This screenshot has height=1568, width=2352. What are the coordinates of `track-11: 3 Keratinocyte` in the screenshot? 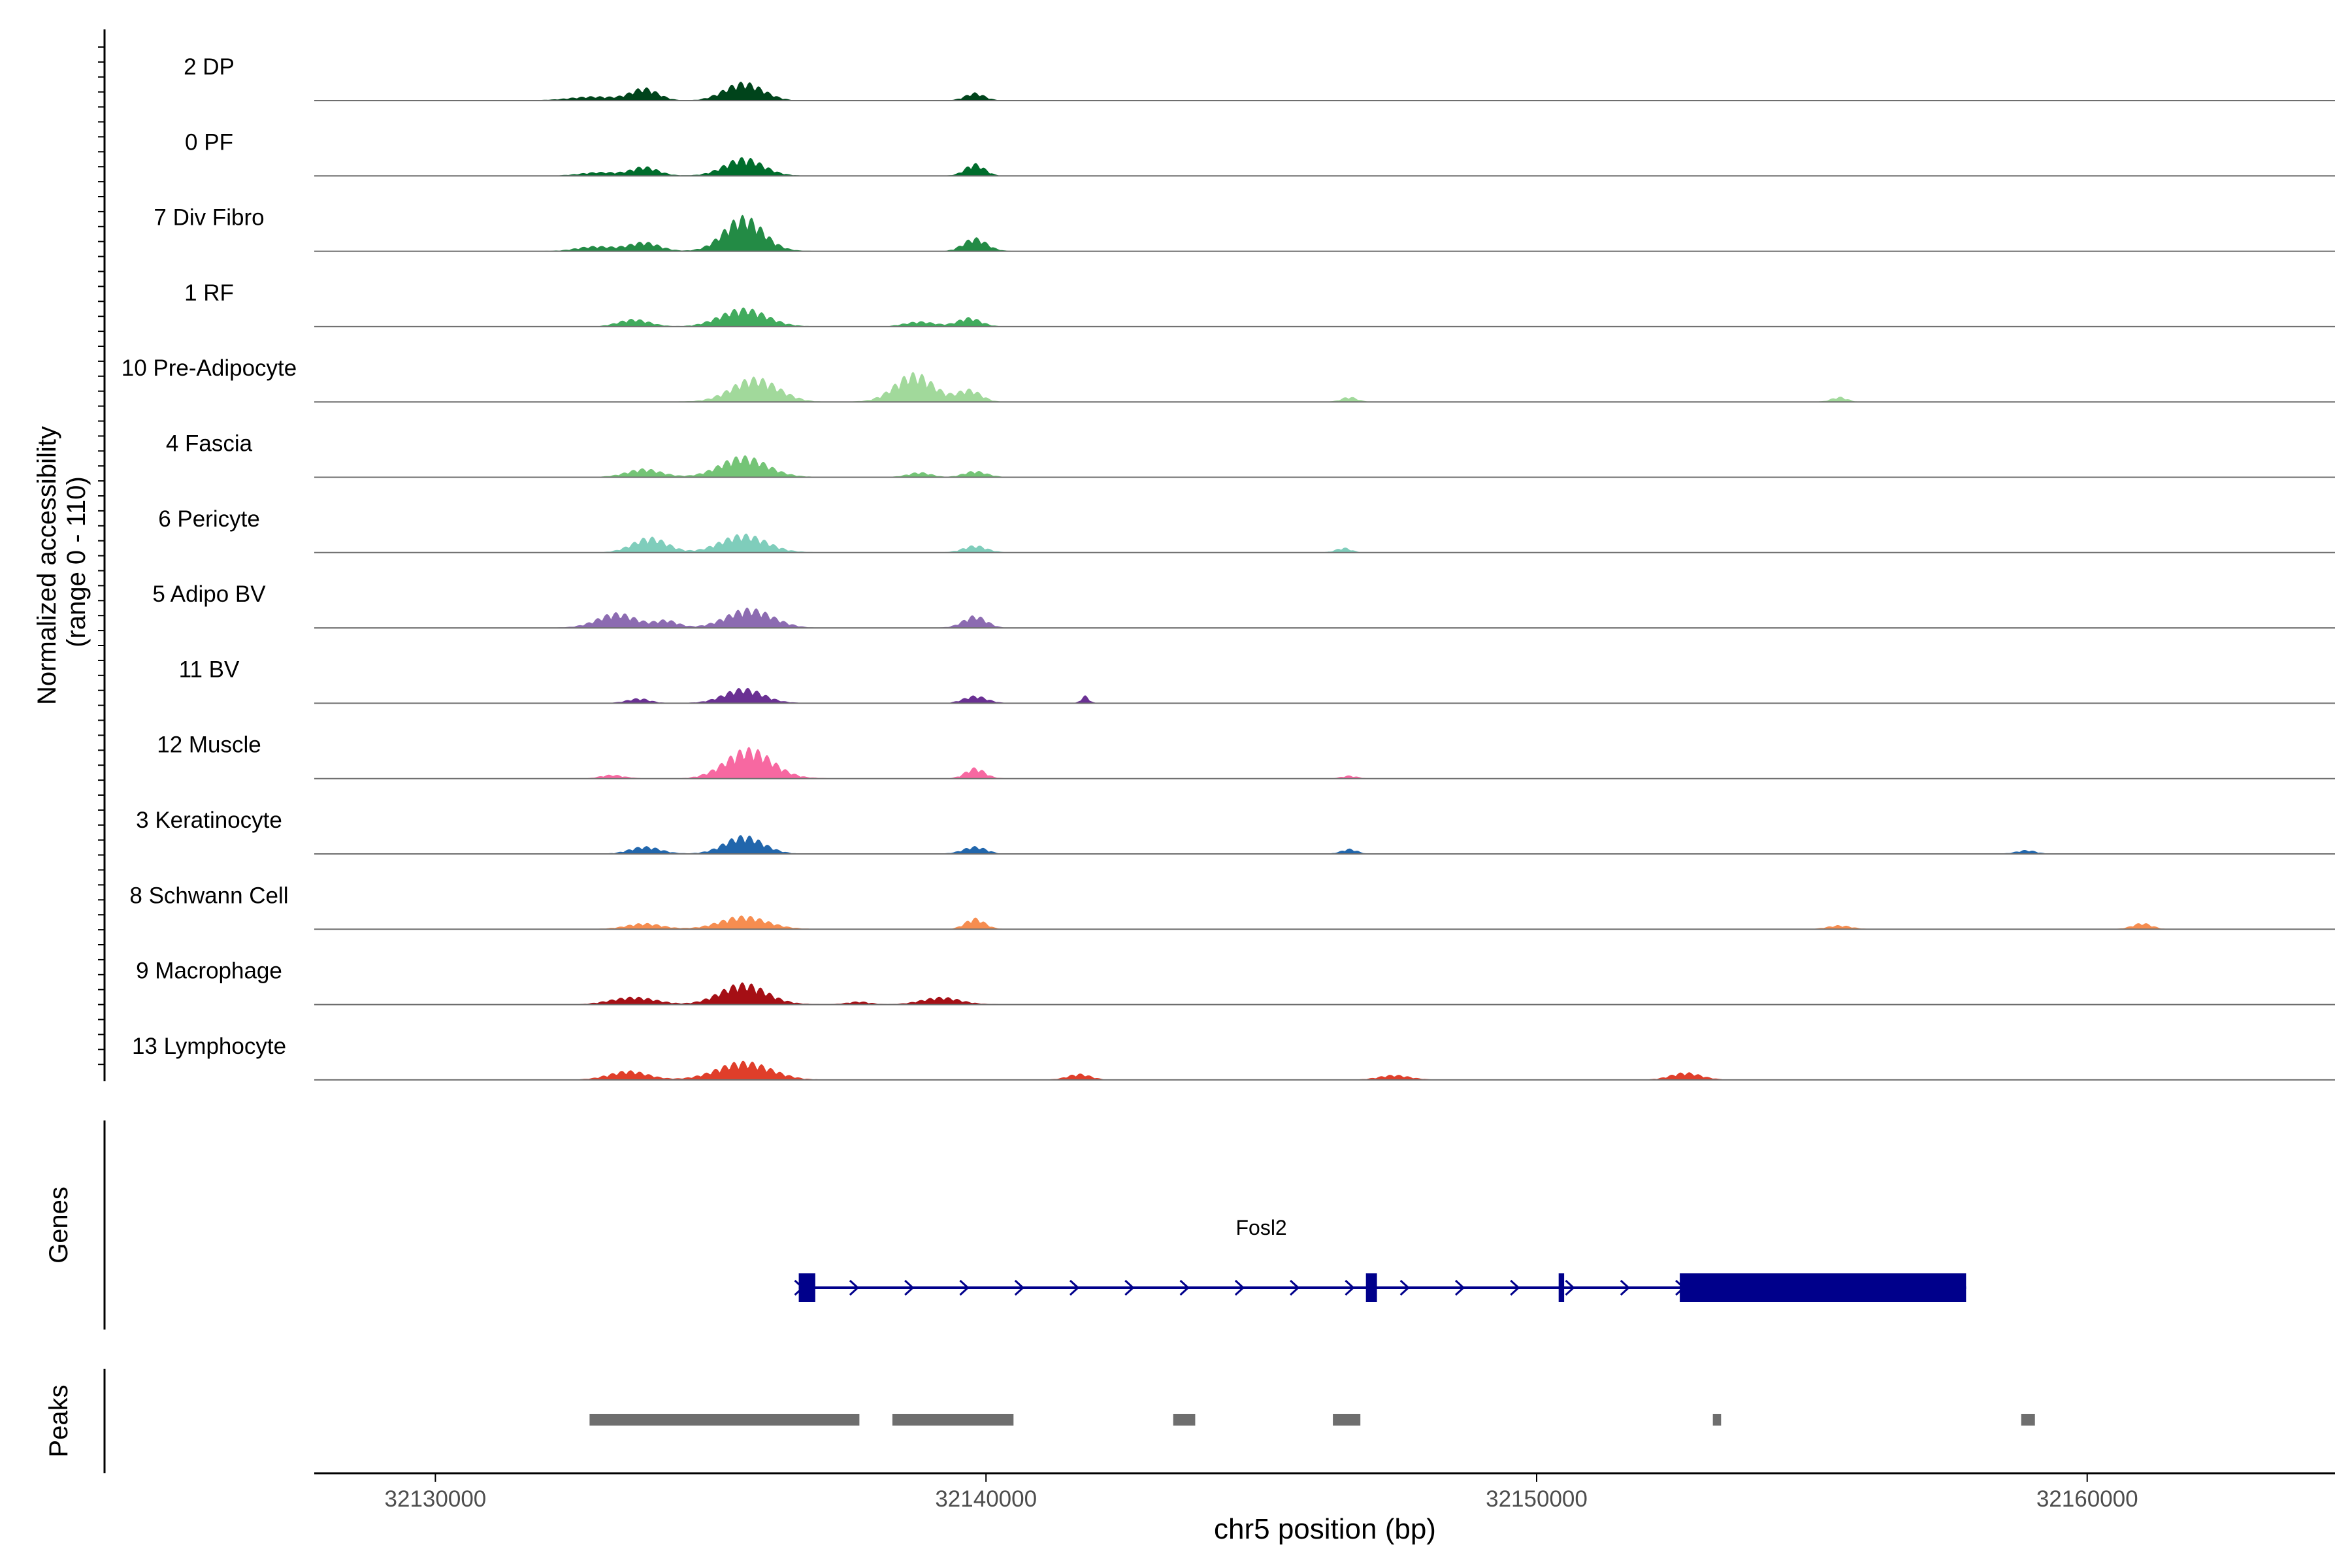 It's located at (1235, 831).